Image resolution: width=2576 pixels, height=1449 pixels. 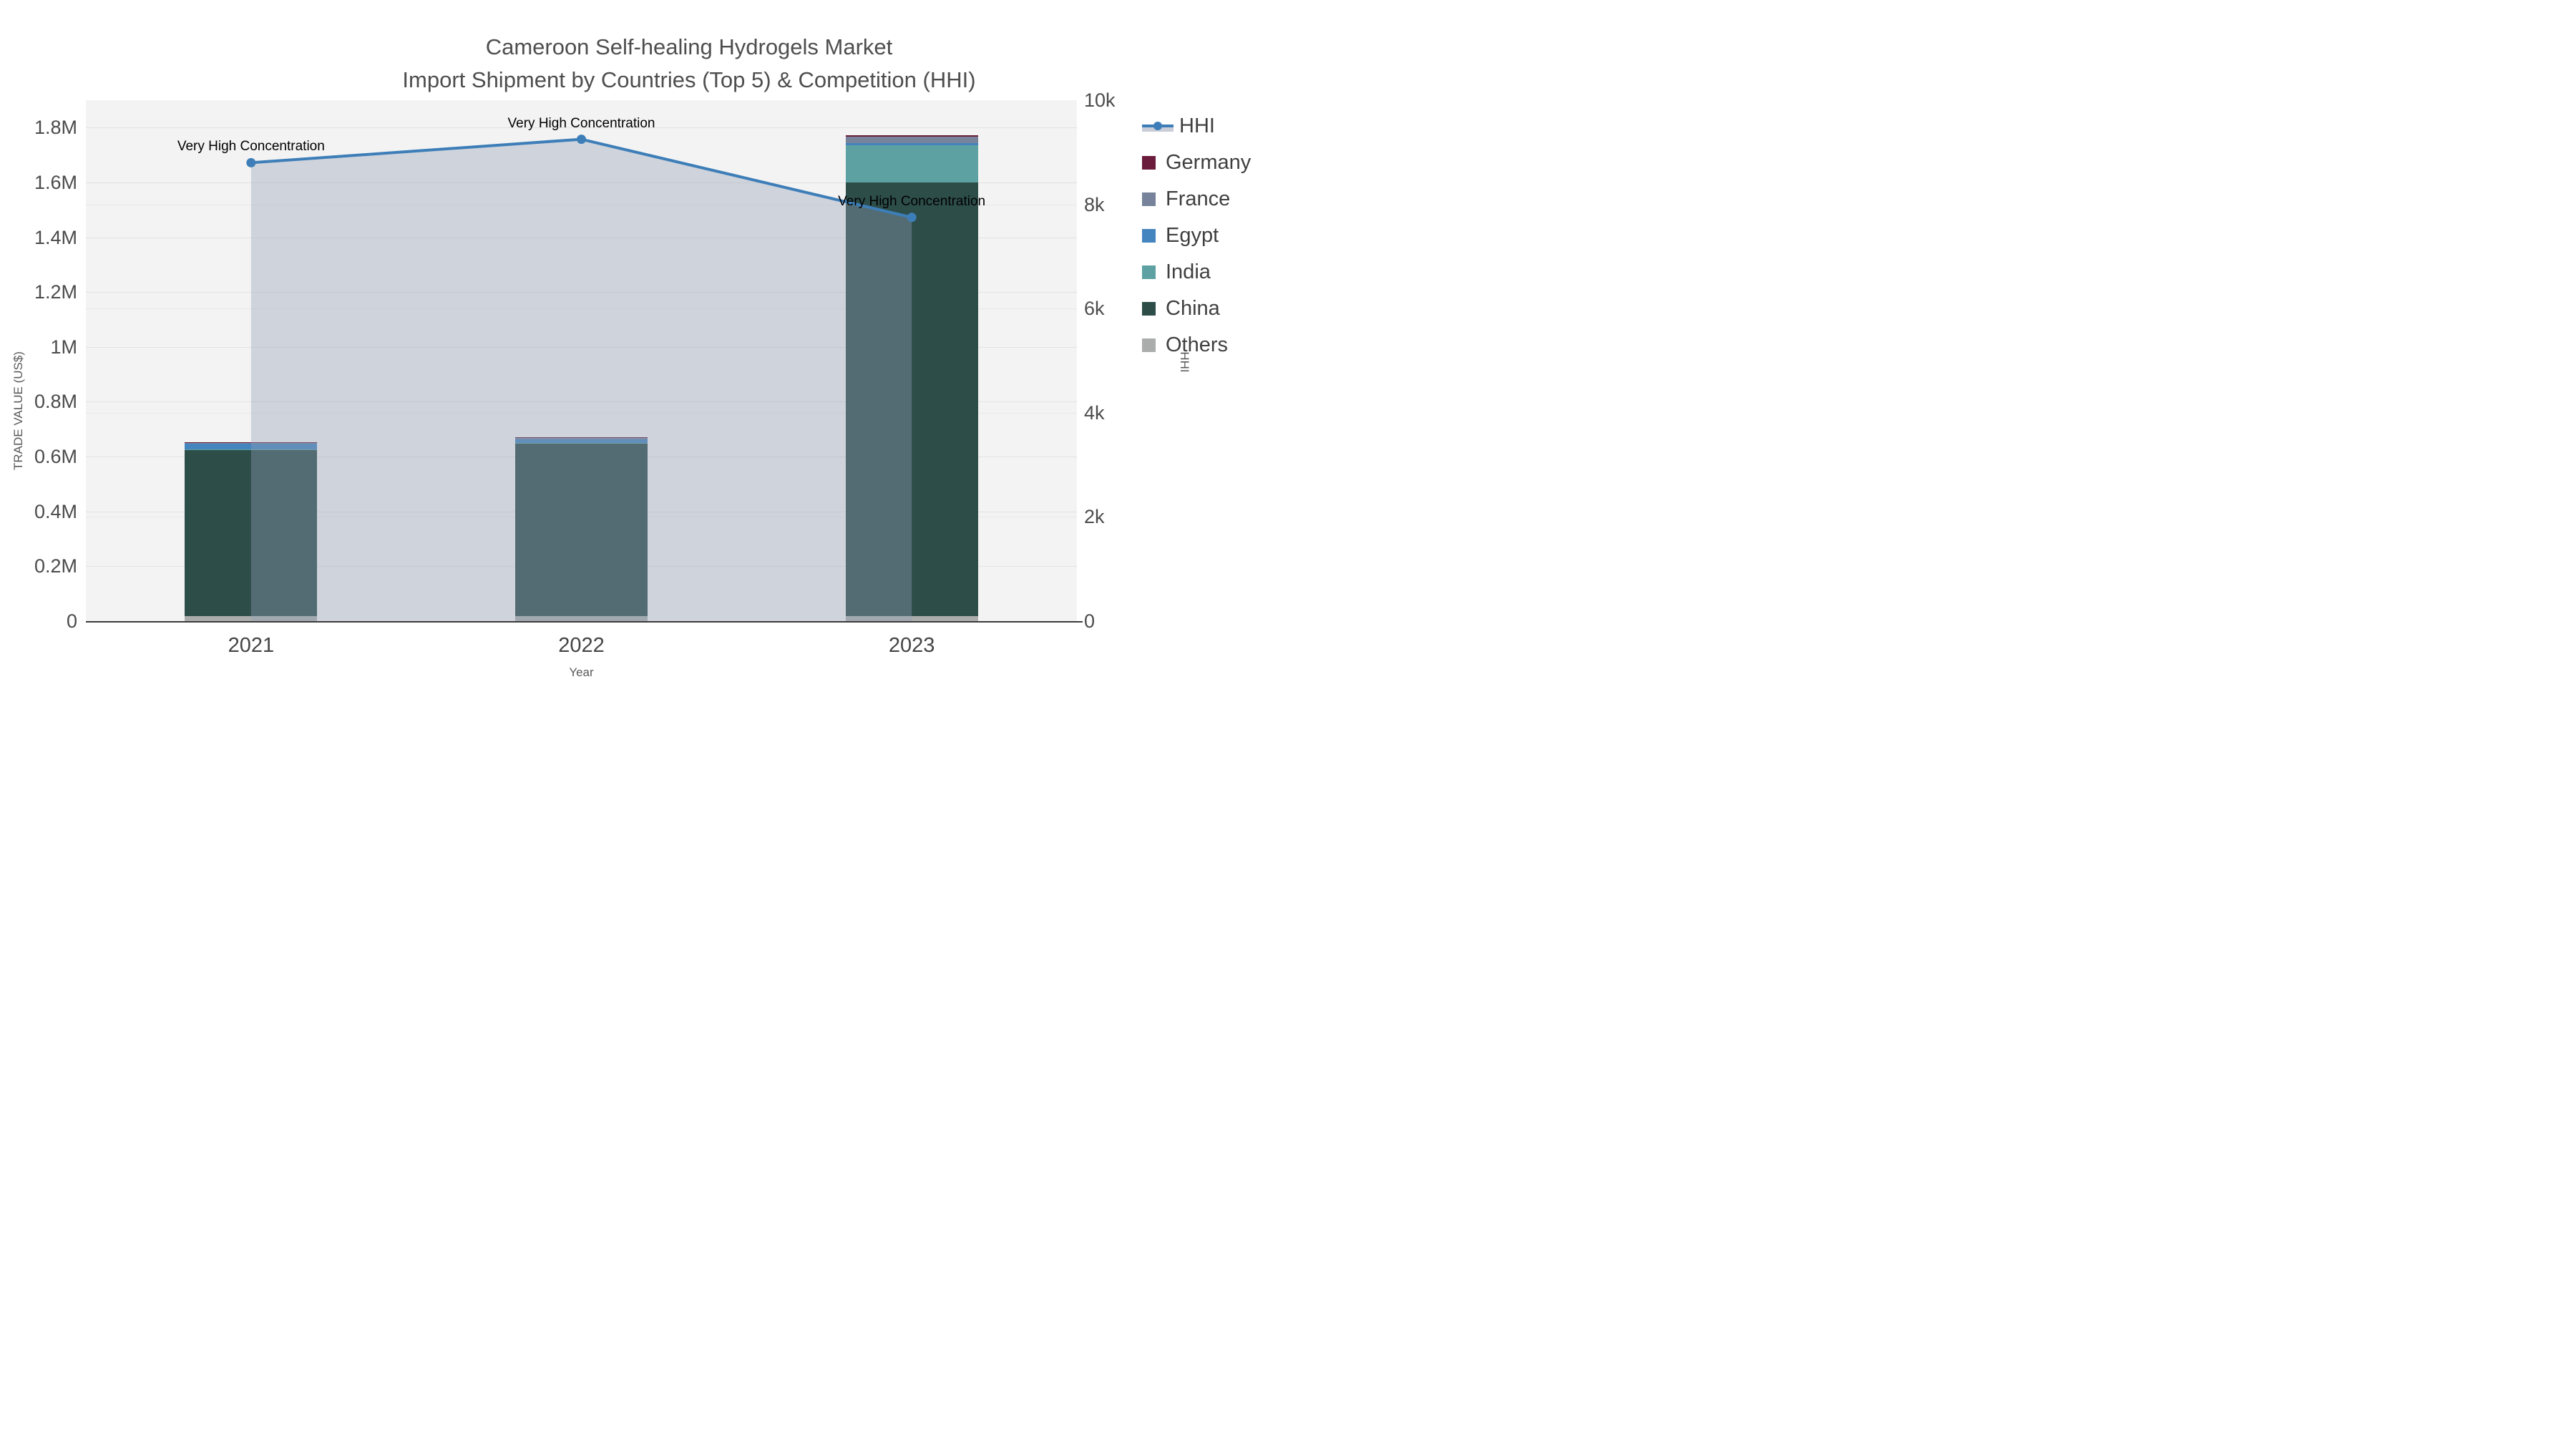 What do you see at coordinates (1094, 412) in the screenshot?
I see `right-tick-4k: 4k` at bounding box center [1094, 412].